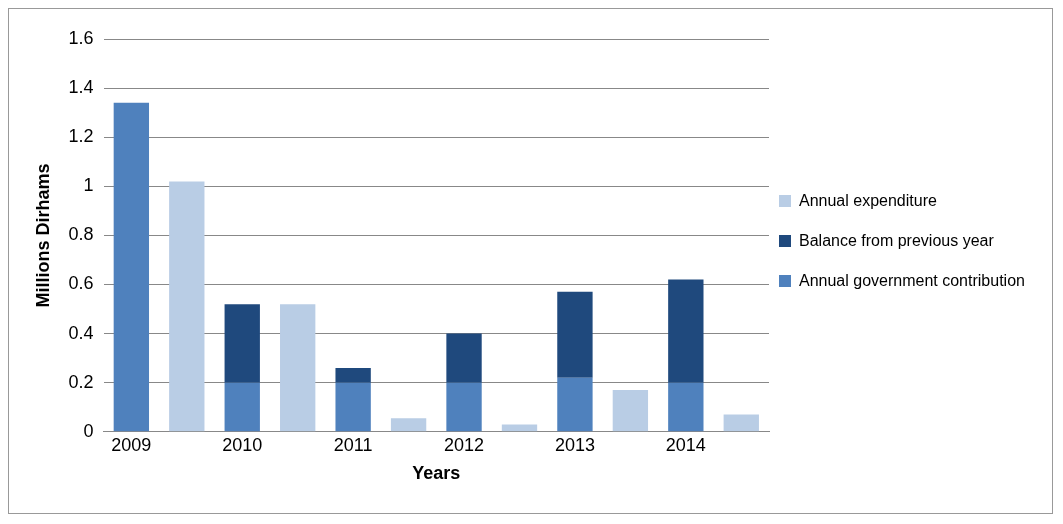 The height and width of the screenshot is (524, 1063). Describe the element at coordinates (353, 444) in the screenshot. I see `x-tick-label: 2011` at that location.